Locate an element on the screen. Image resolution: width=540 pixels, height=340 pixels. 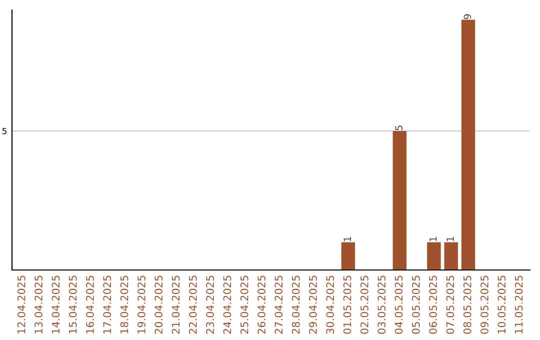
x-tick-label: 24.04.2025 is located at coordinates (227, 305).